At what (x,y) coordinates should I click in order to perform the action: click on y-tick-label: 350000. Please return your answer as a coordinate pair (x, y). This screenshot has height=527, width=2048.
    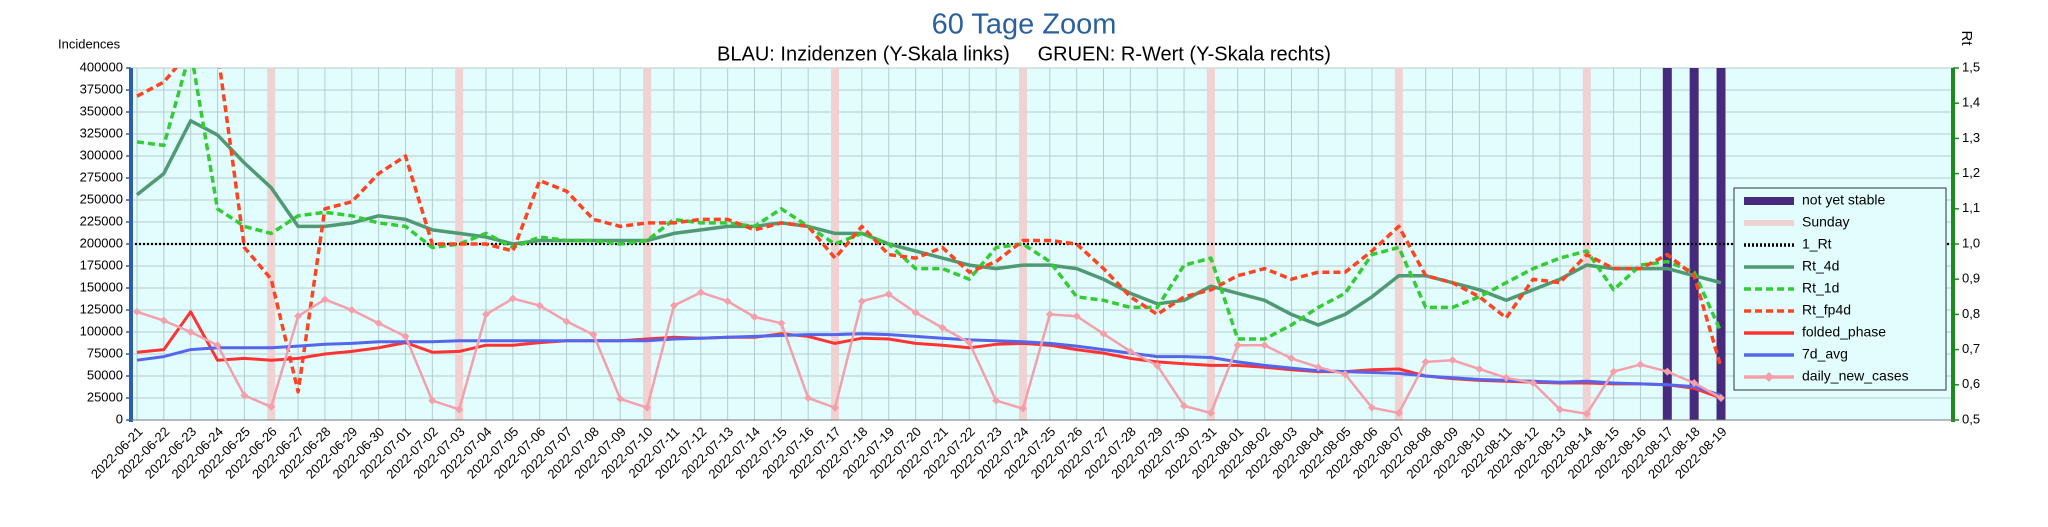
    Looking at the image, I should click on (101, 110).